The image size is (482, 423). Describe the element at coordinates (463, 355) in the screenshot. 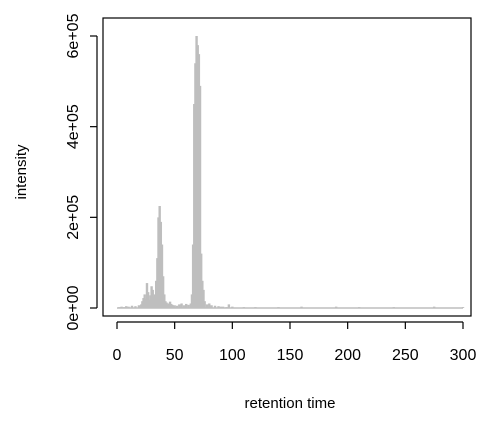

I see `x-tick-label: 300` at that location.